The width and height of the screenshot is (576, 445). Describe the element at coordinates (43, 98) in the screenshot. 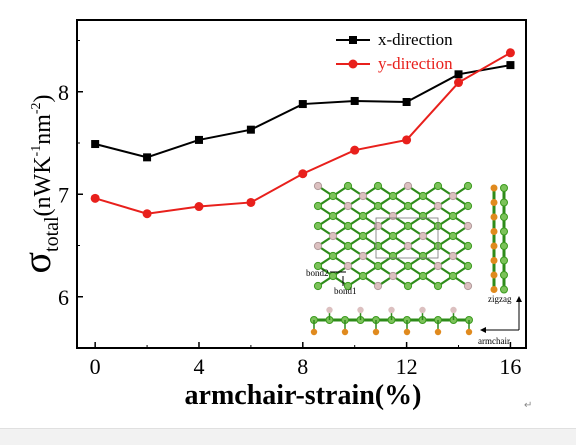

I see `y-axis-unit-close: )` at that location.